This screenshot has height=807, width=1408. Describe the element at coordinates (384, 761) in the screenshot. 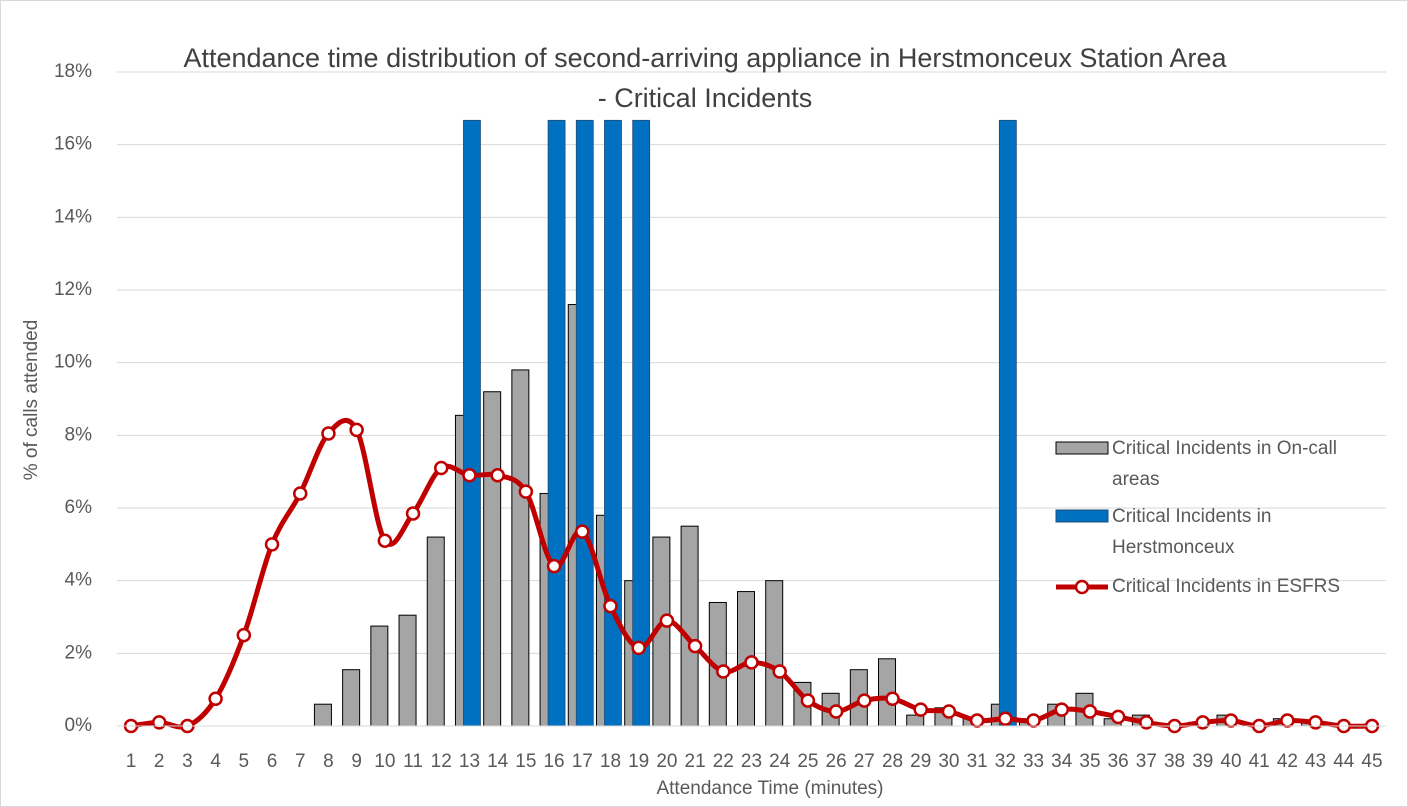

I see `x-tick-label: 10` at that location.